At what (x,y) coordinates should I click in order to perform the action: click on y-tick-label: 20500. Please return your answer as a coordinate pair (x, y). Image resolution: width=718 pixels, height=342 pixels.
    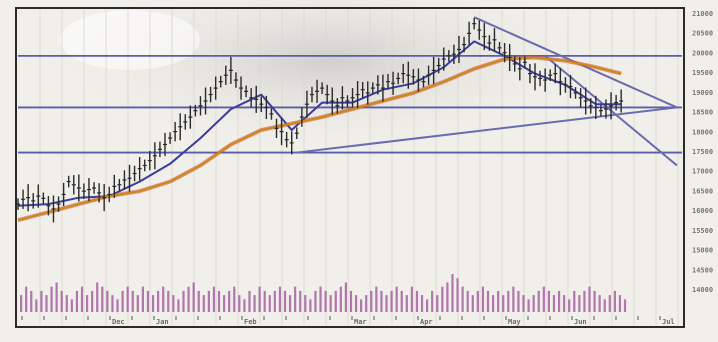
    Looking at the image, I should click on (702, 34).